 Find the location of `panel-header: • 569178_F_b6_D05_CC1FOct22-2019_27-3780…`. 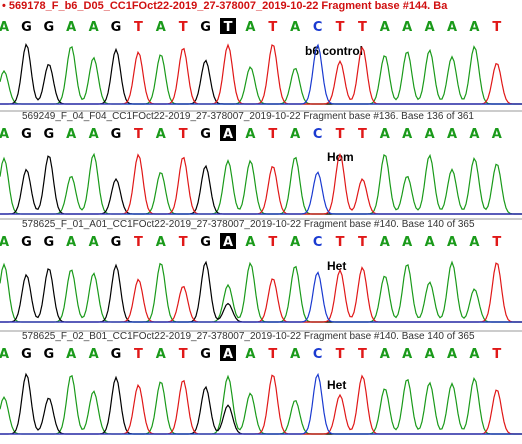

panel-header: • 569178_F_b6_D05_CC1FOct22-2019_27-3780… is located at coordinates (225, 6).